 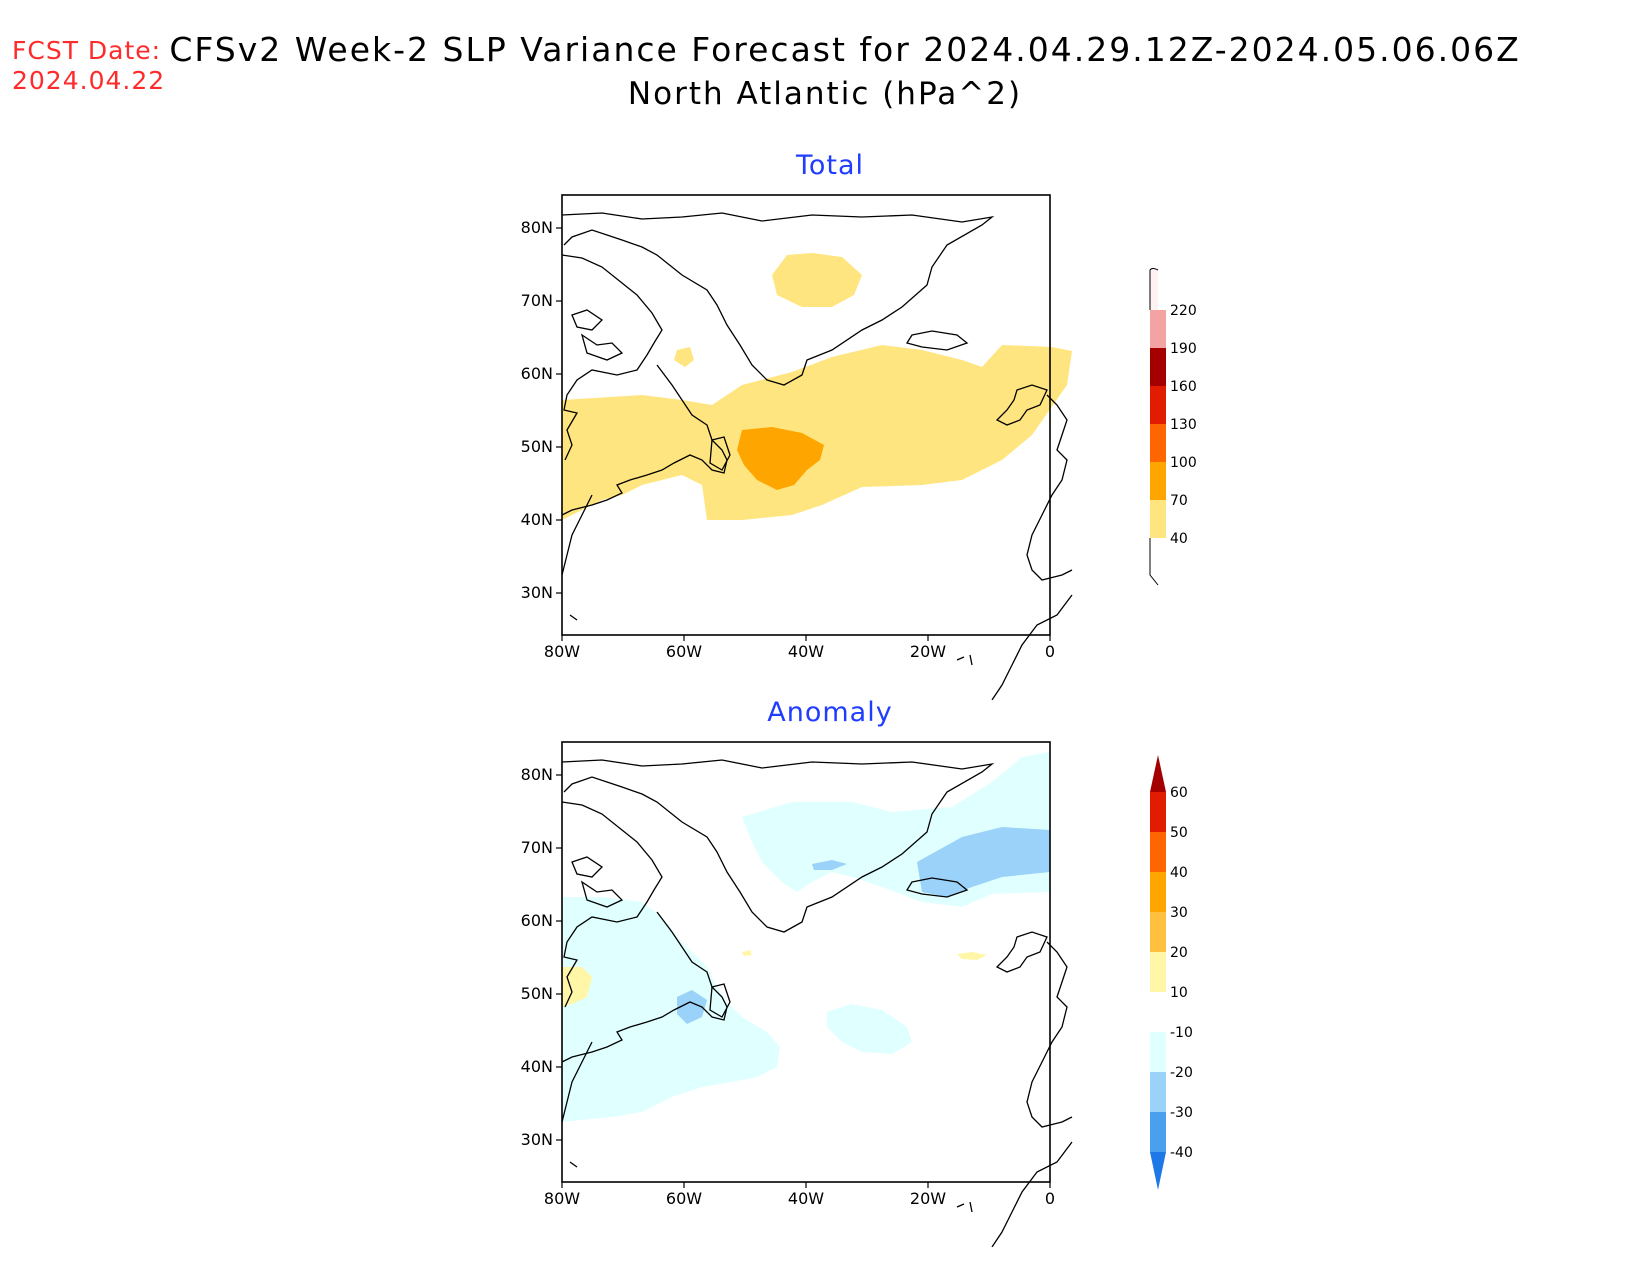 What do you see at coordinates (684, 1198) in the screenshot?
I see `anomaly-lon-label: 60W` at bounding box center [684, 1198].